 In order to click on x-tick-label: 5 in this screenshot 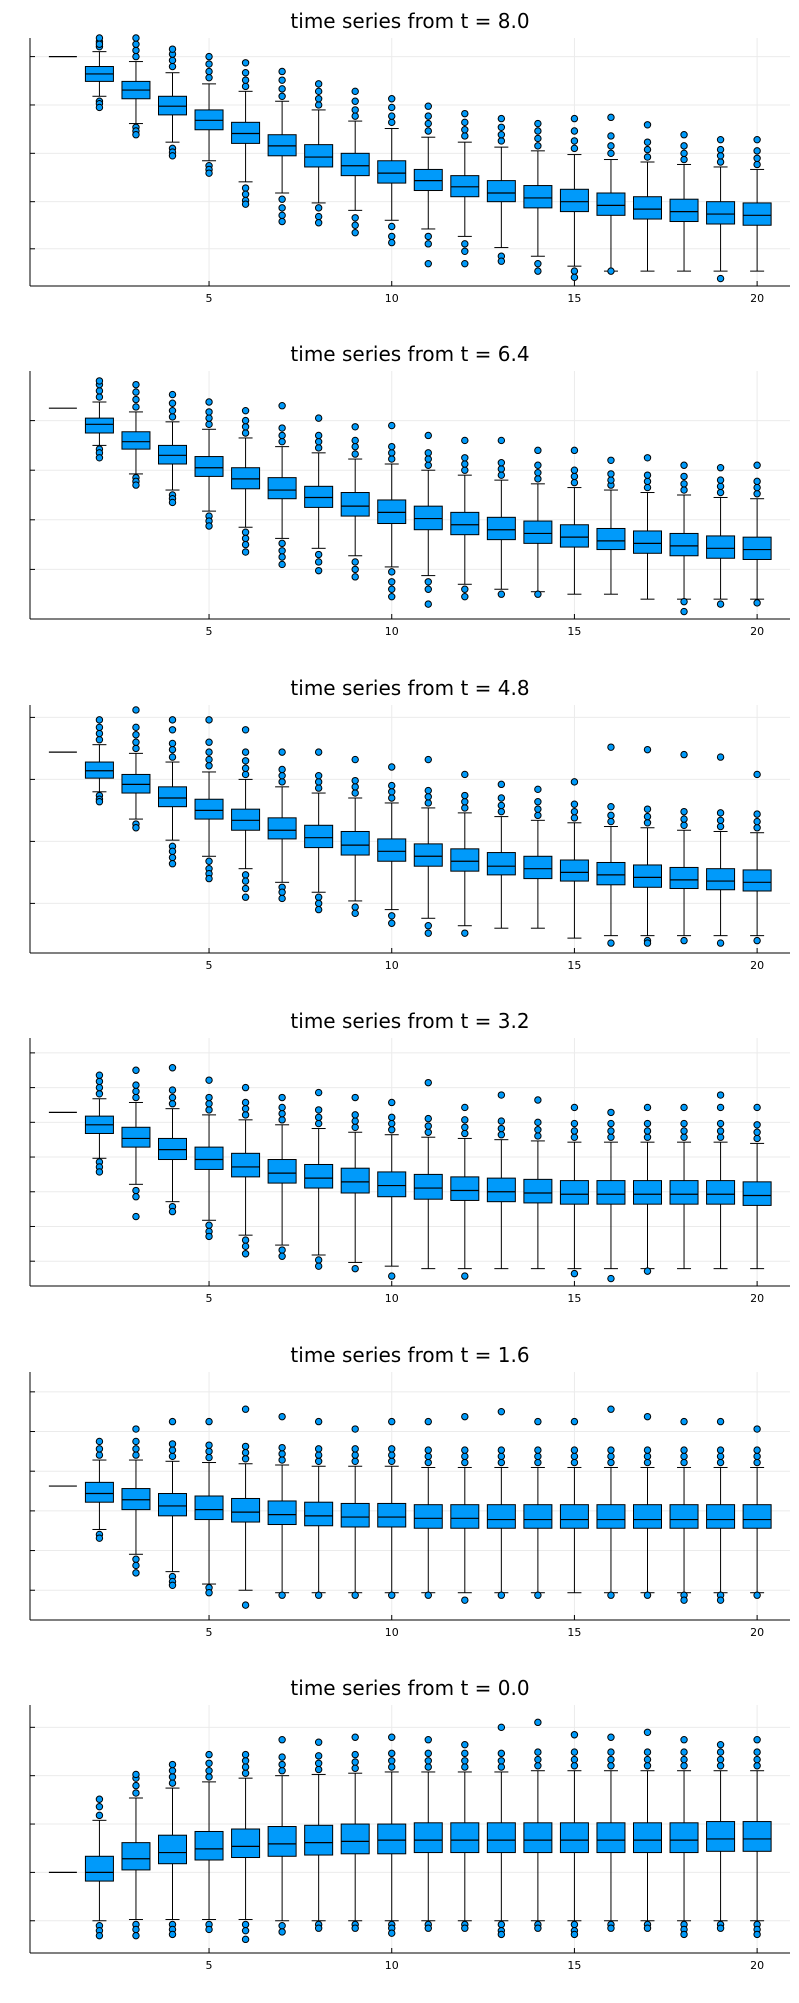, I will do `click(209, 965)`.